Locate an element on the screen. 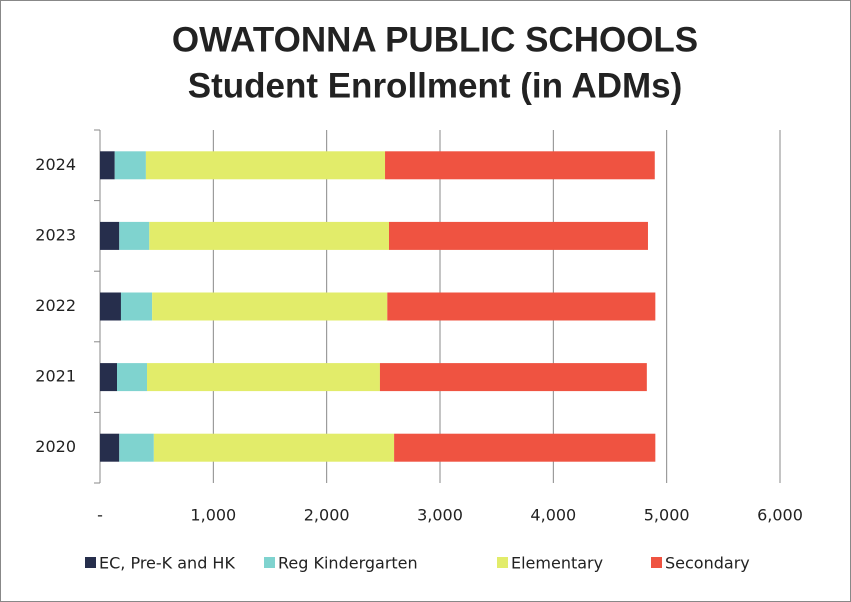  x-tick-label: 1,000 is located at coordinates (213, 515).